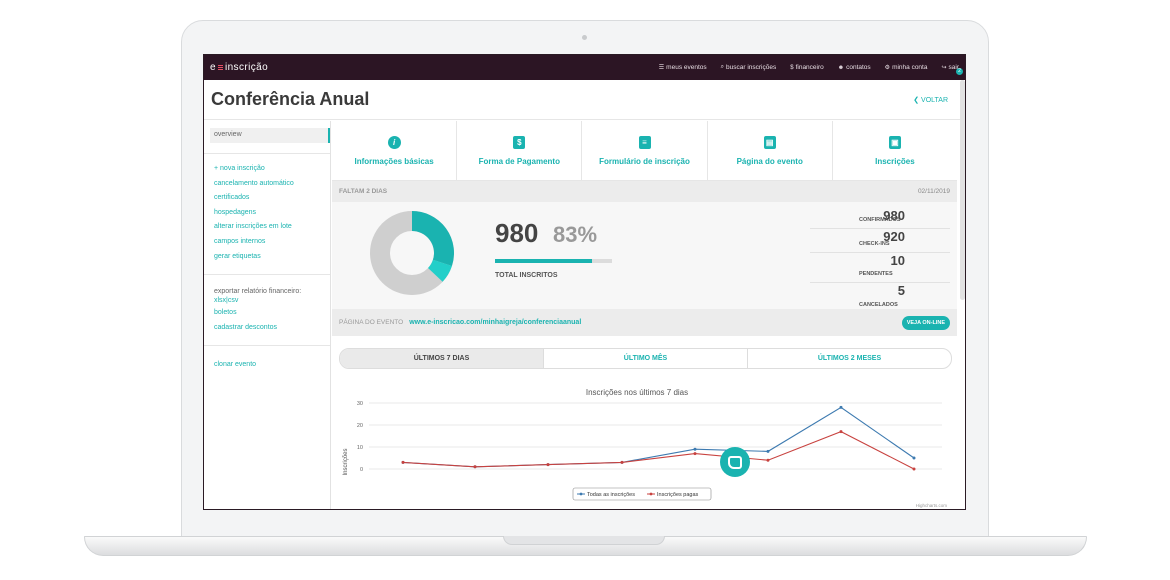  Describe the element at coordinates (232, 198) in the screenshot. I see `sidebar-item-certificados: certificados` at that location.